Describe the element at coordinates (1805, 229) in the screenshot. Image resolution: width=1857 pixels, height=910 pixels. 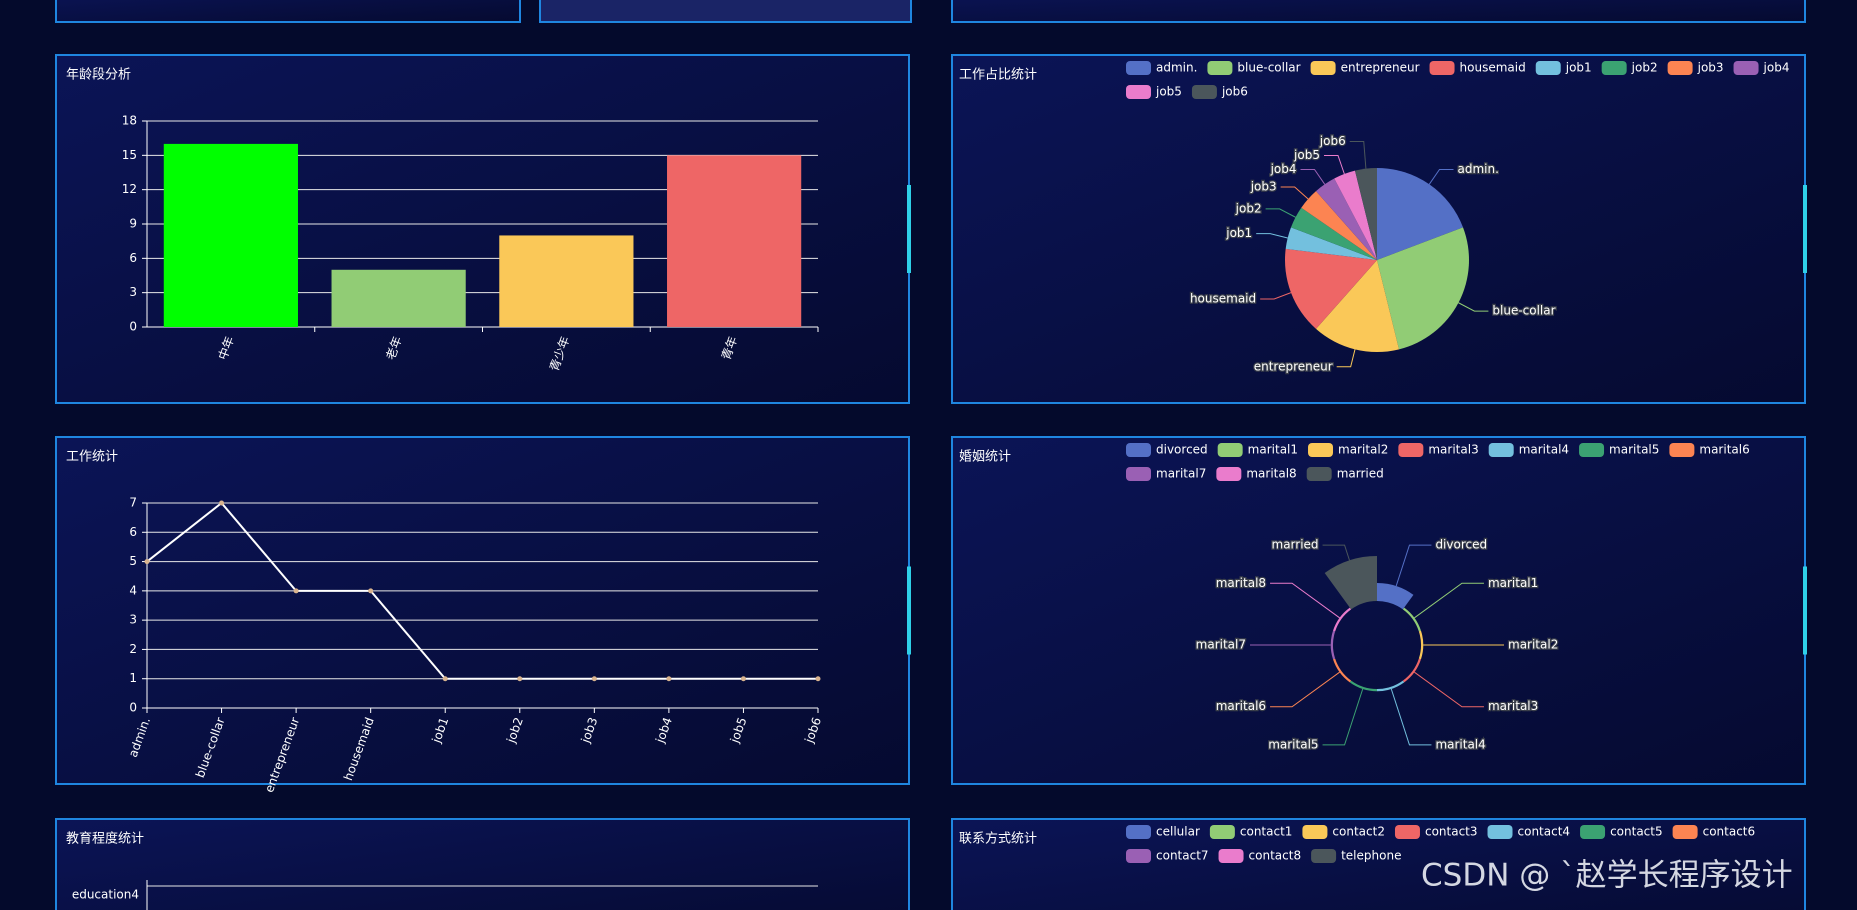
I see `panel-accent` at that location.